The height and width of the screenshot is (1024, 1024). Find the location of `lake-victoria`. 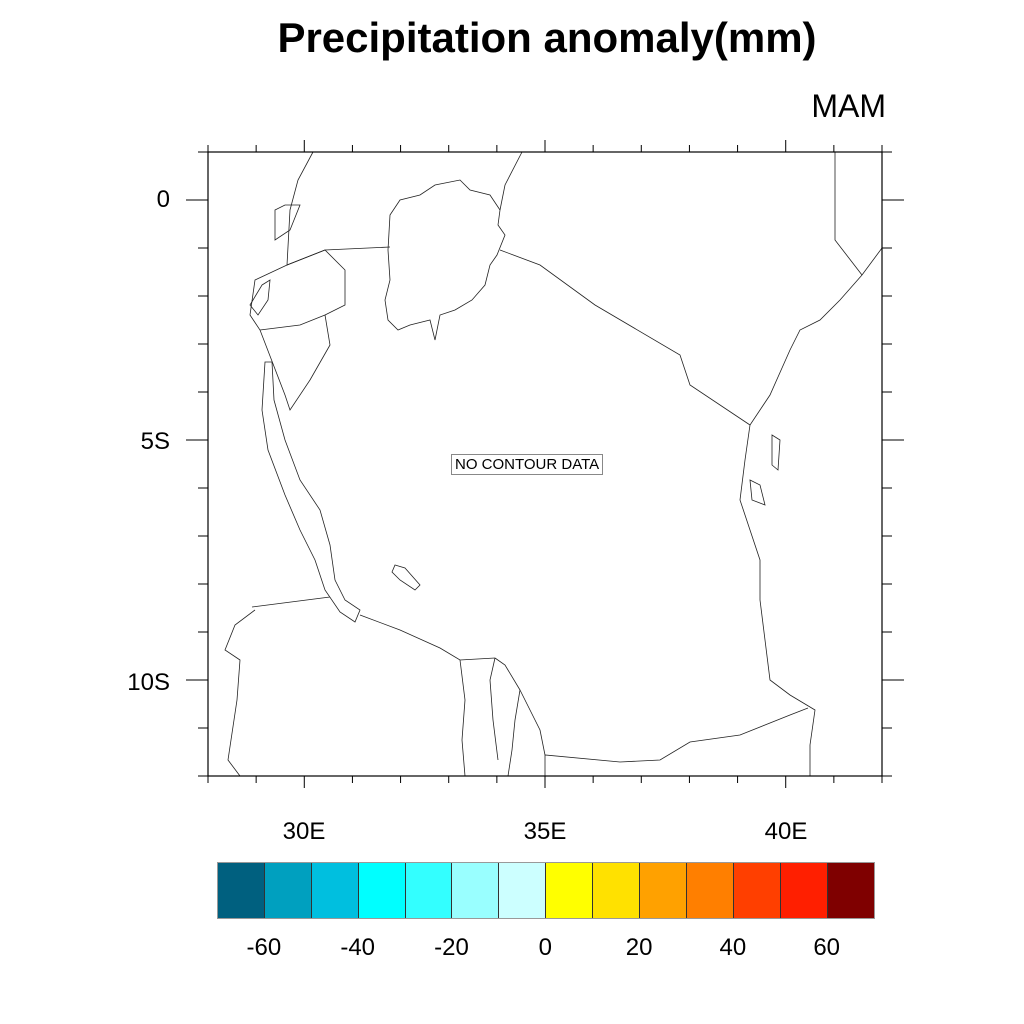

lake-victoria is located at coordinates (445, 260).